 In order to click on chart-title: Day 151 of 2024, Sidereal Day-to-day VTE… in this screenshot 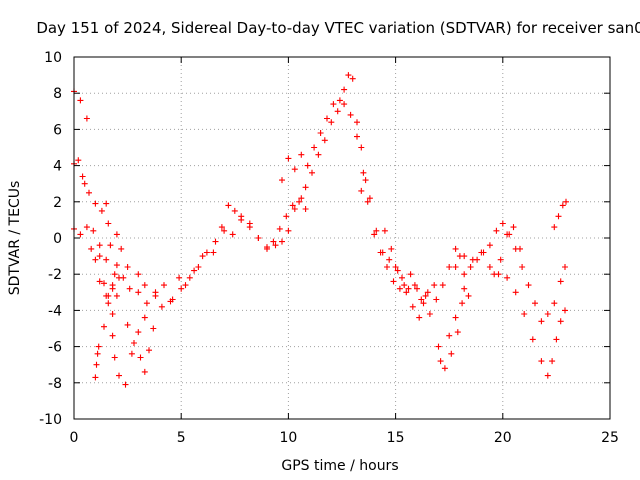, I will do `click(338, 28)`.